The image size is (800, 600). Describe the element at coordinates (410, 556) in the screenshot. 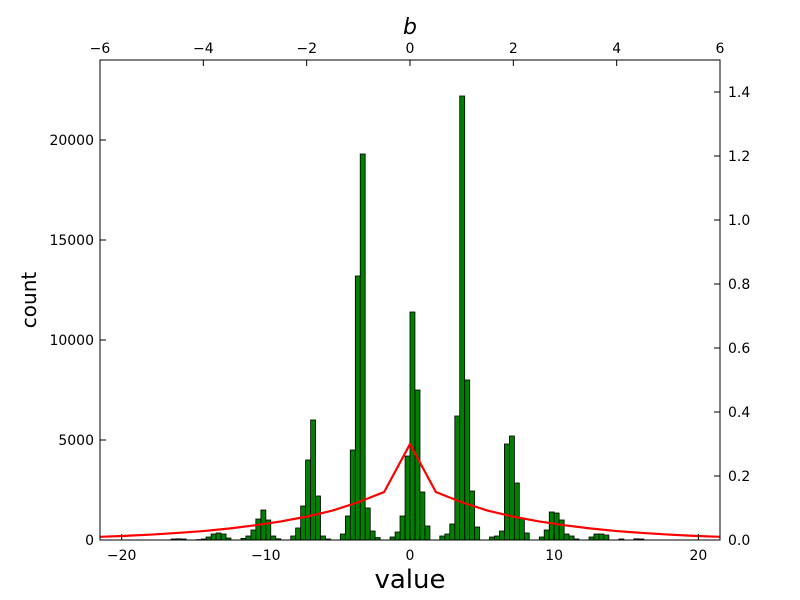

I see `x-tick-label: 0` at that location.